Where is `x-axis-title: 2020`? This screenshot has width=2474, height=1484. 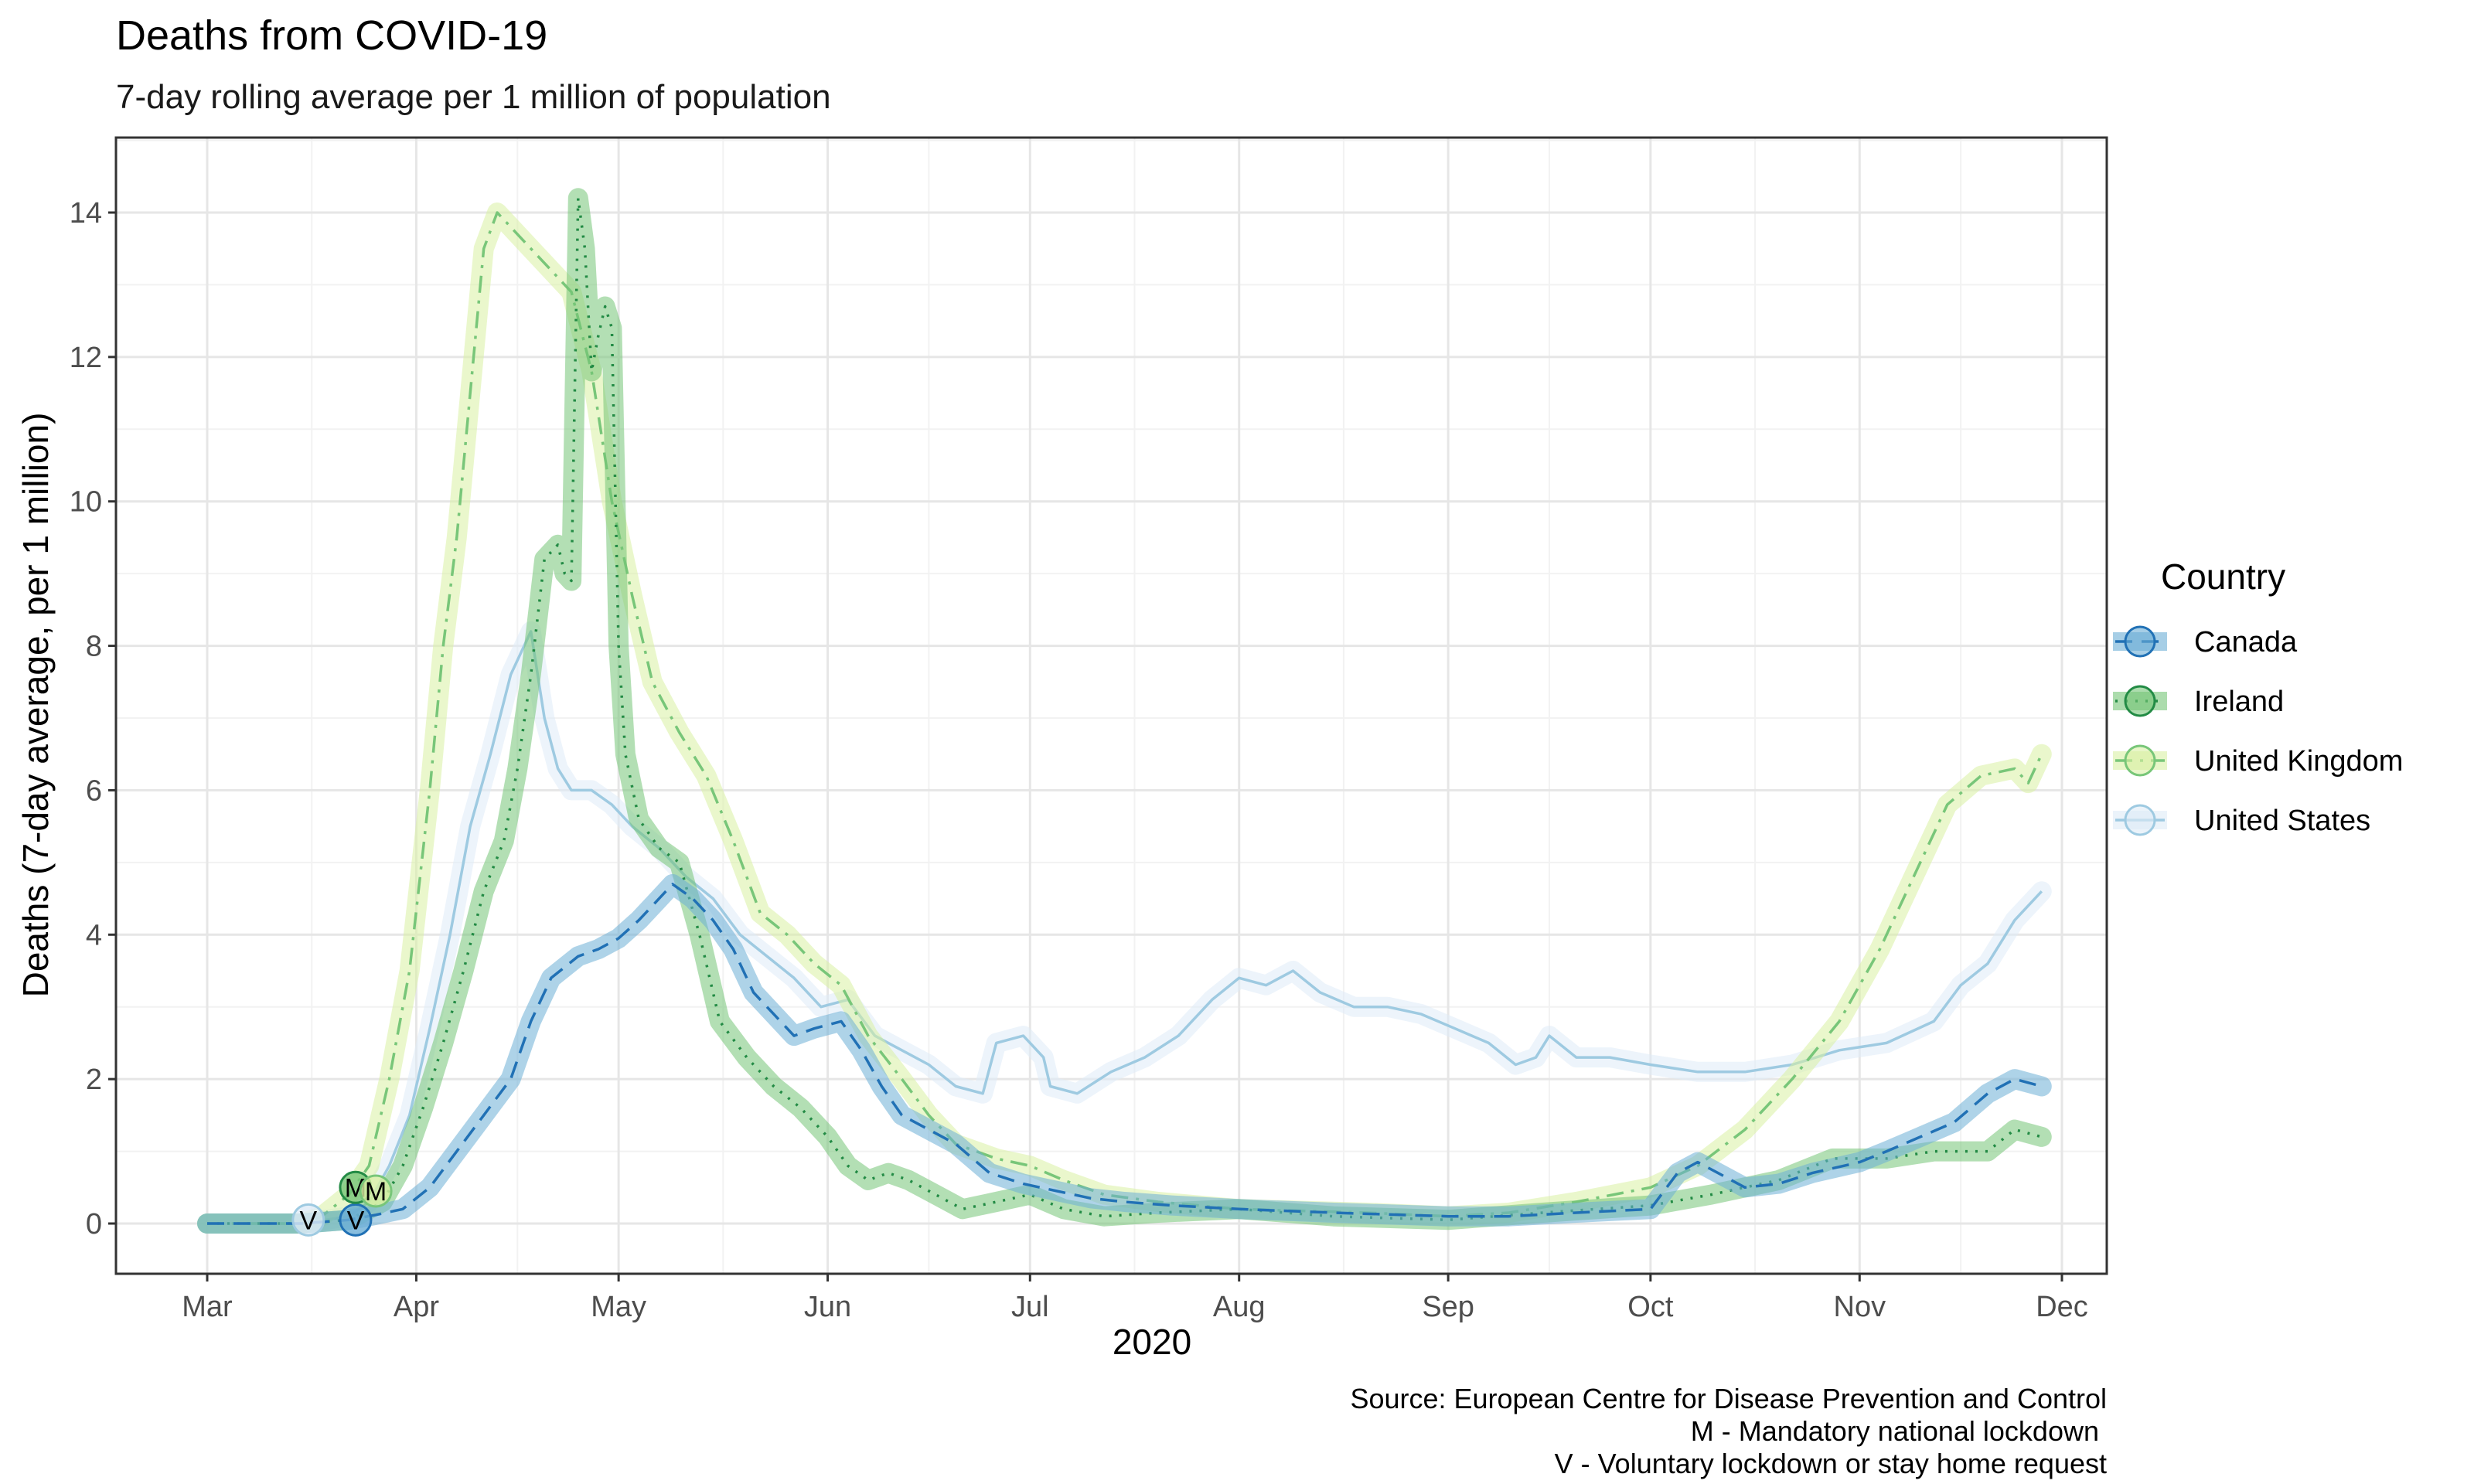 x-axis-title: 2020 is located at coordinates (1152, 1342).